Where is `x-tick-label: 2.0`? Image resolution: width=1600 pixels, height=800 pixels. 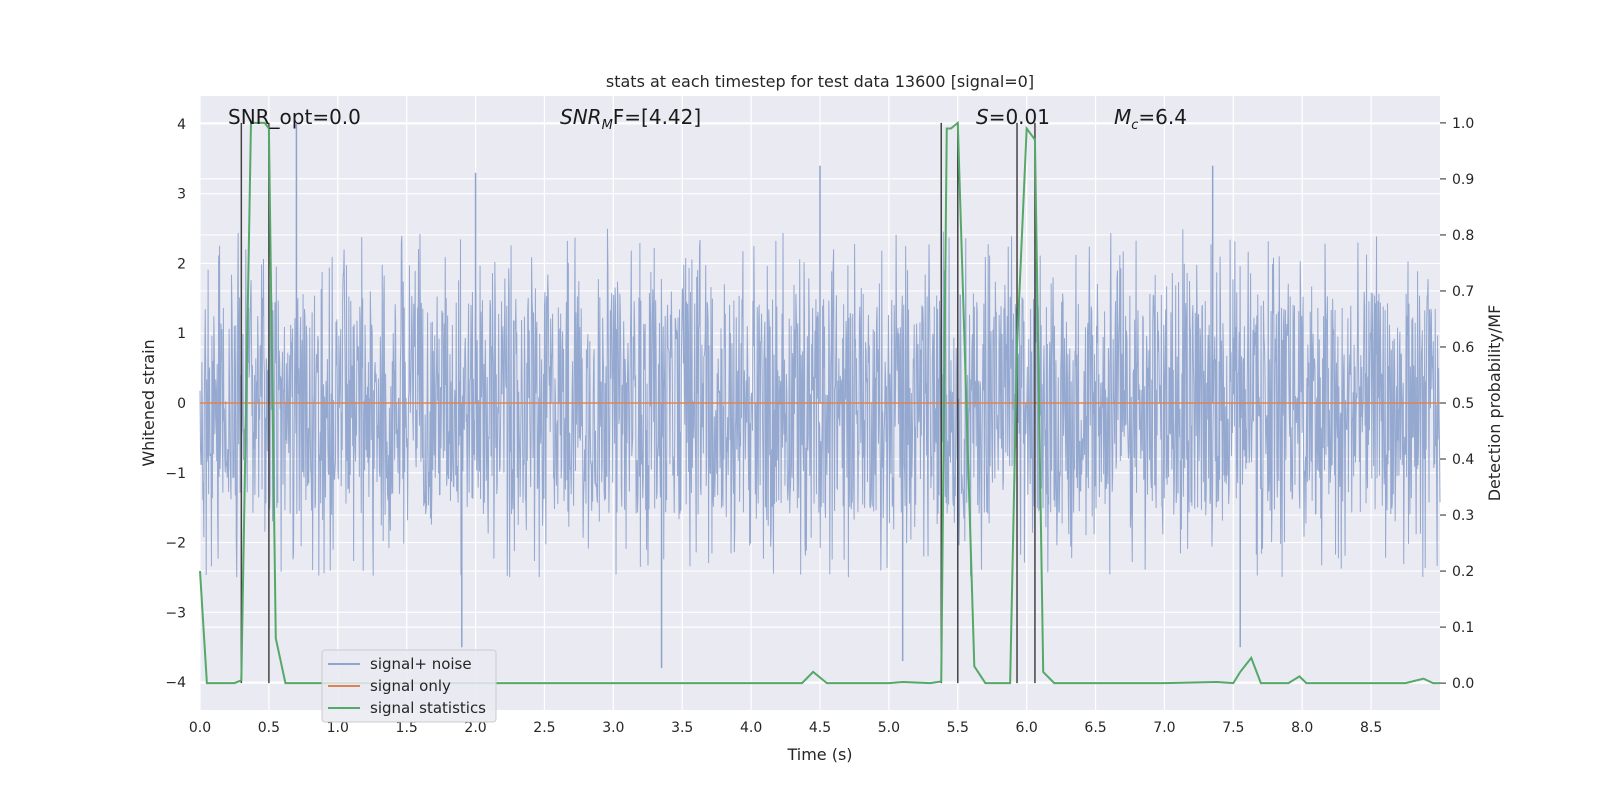 x-tick-label: 2.0 is located at coordinates (475, 728).